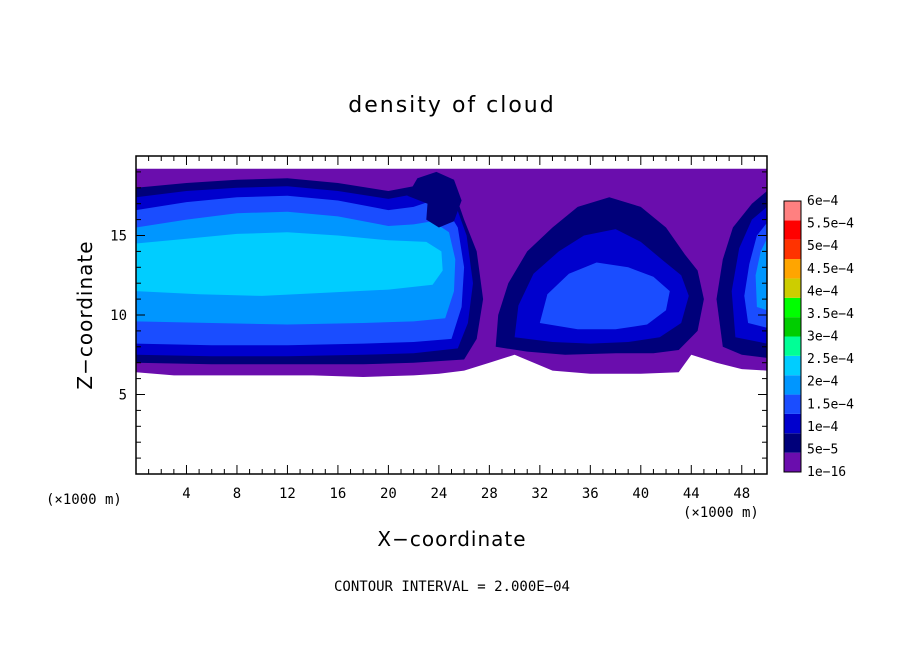 This screenshot has width=904, height=654. What do you see at coordinates (830, 224) in the screenshot?
I see `colorbar-label: 5.5e−4` at bounding box center [830, 224].